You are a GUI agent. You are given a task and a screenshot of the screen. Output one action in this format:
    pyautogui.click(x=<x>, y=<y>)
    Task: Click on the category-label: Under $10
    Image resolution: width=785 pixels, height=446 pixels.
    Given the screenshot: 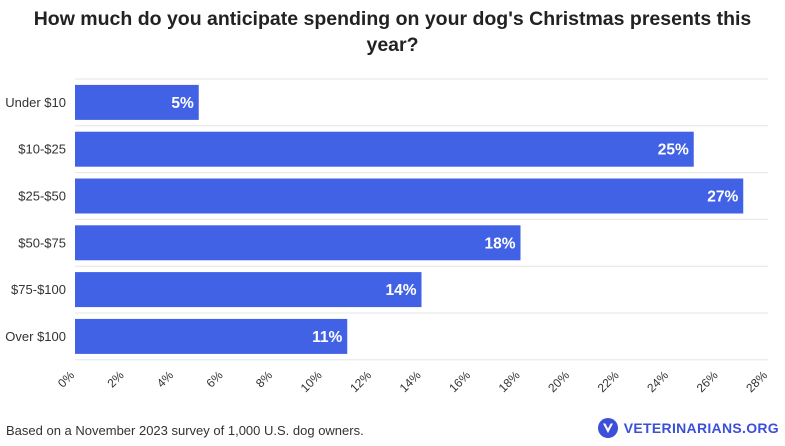 What is the action you would take?
    pyautogui.click(x=35, y=102)
    